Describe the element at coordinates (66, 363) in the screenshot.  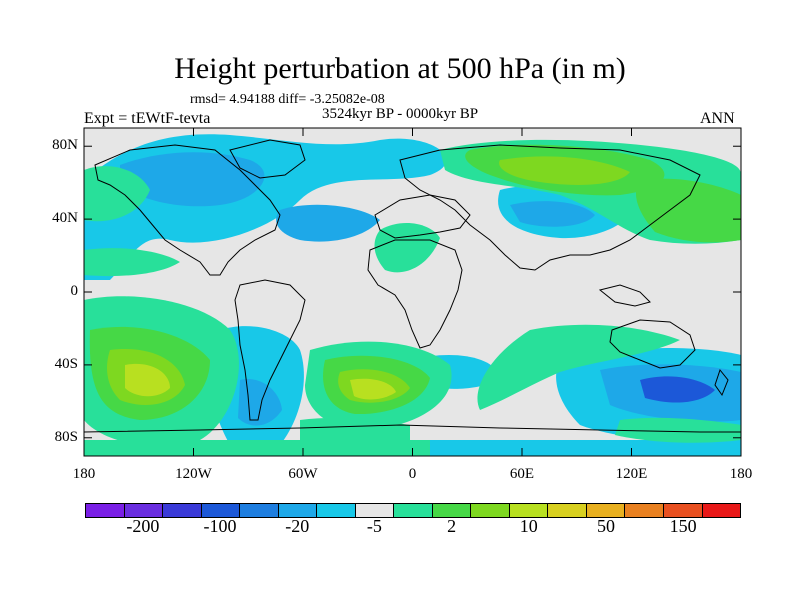
I see `lat-tick-label: 40S` at that location.